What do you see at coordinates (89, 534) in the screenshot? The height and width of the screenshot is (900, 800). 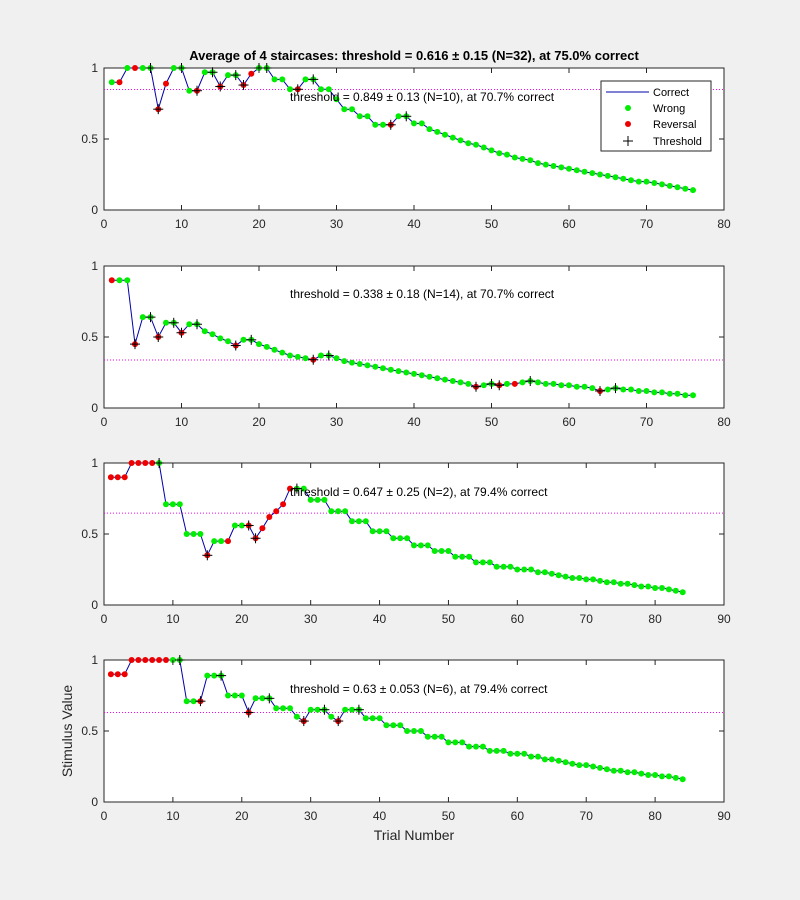 I see `y-tick-label: 0.5` at bounding box center [89, 534].